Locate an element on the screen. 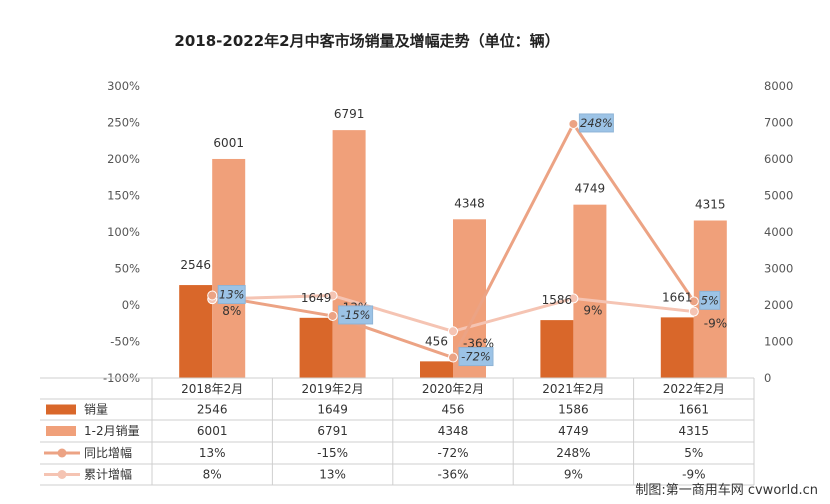 This screenshot has width=830, height=504. y-right-tick-label: 7000 is located at coordinates (778, 123).